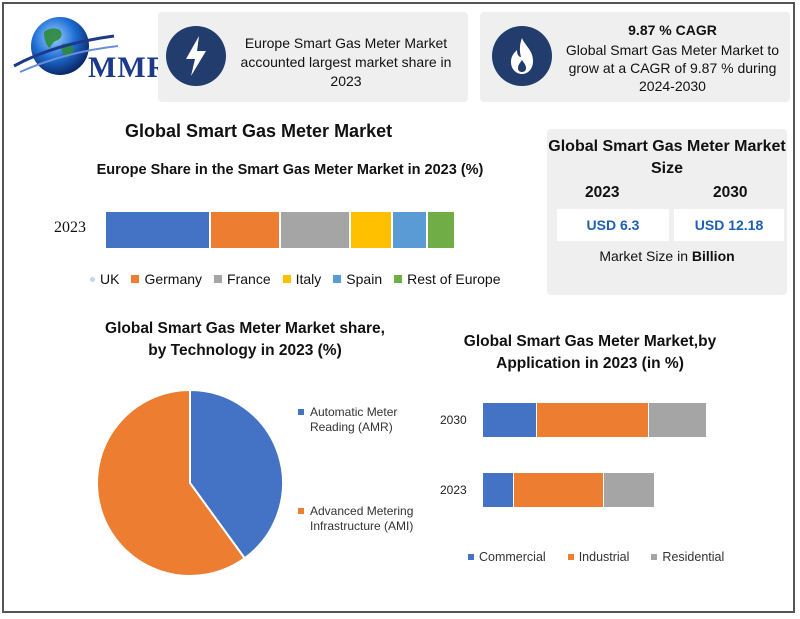  Describe the element at coordinates (498, 490) in the screenshot. I see `application-bar-2023-commercial` at that location.